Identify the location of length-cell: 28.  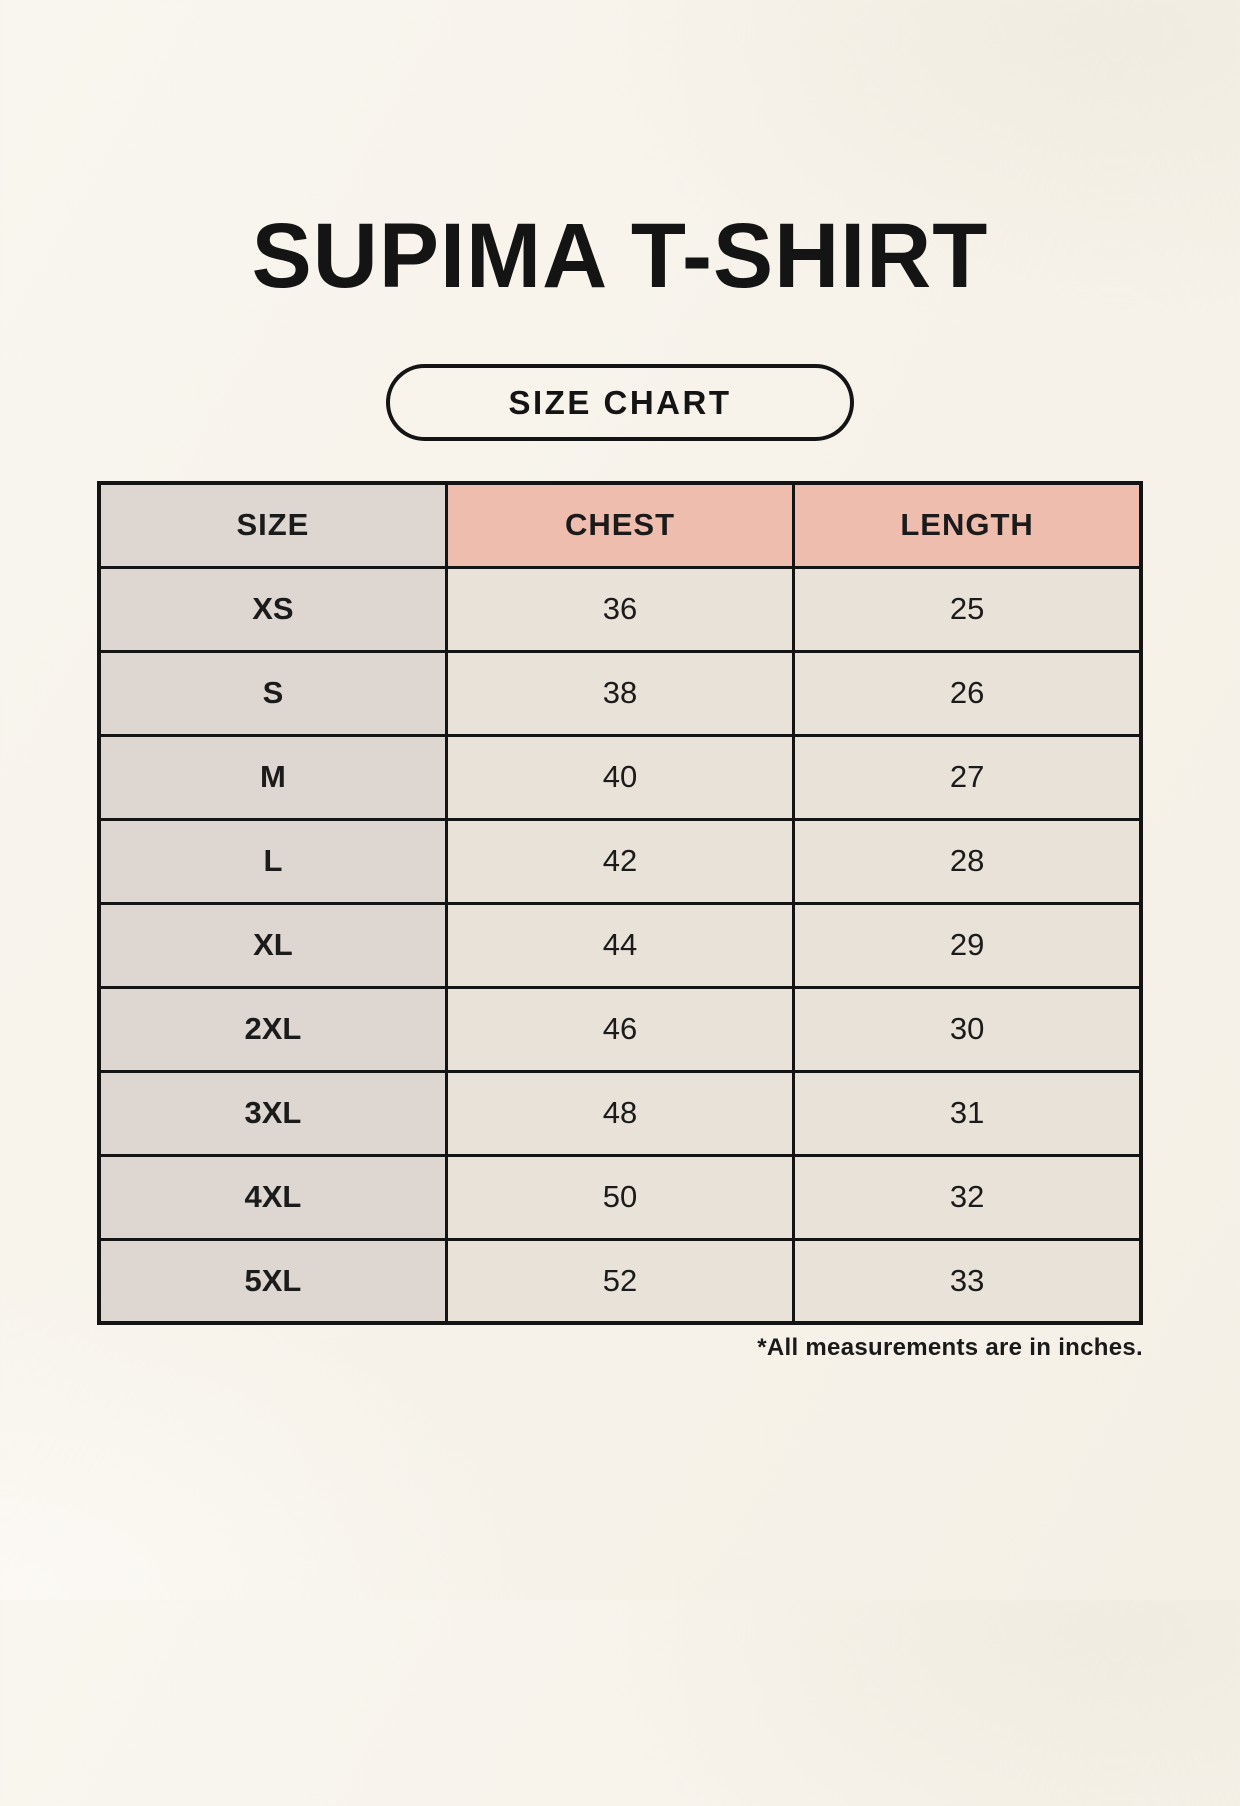
(967, 861).